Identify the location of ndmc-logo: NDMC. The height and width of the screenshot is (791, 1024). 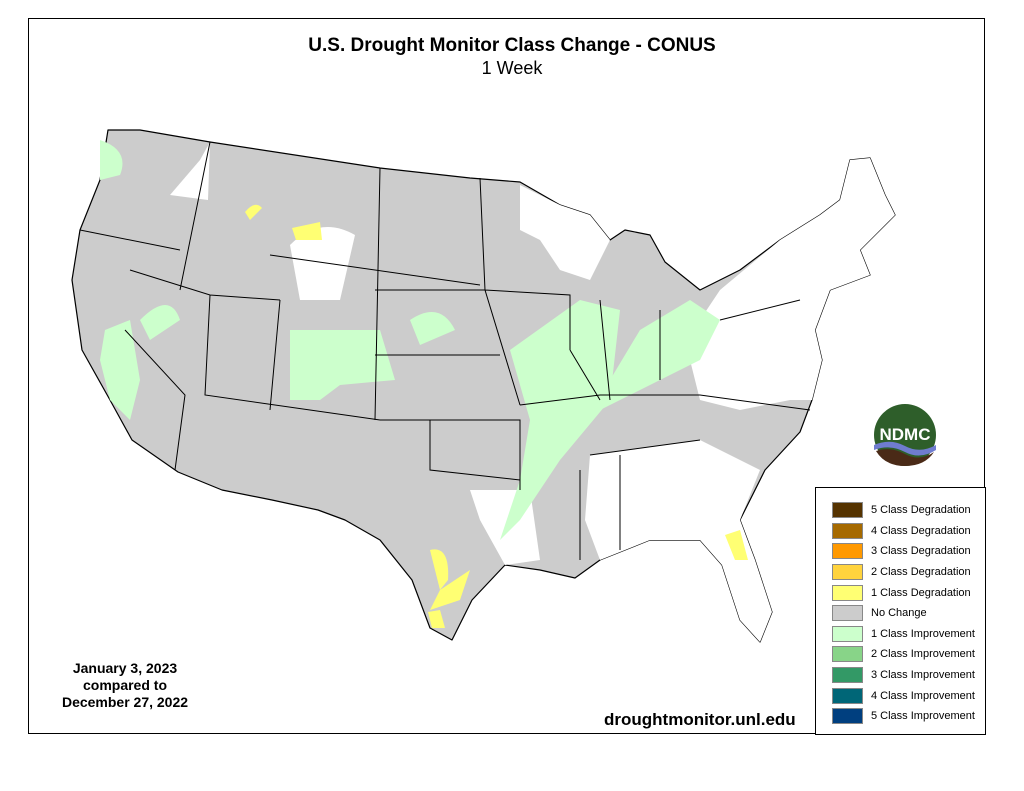
(905, 437).